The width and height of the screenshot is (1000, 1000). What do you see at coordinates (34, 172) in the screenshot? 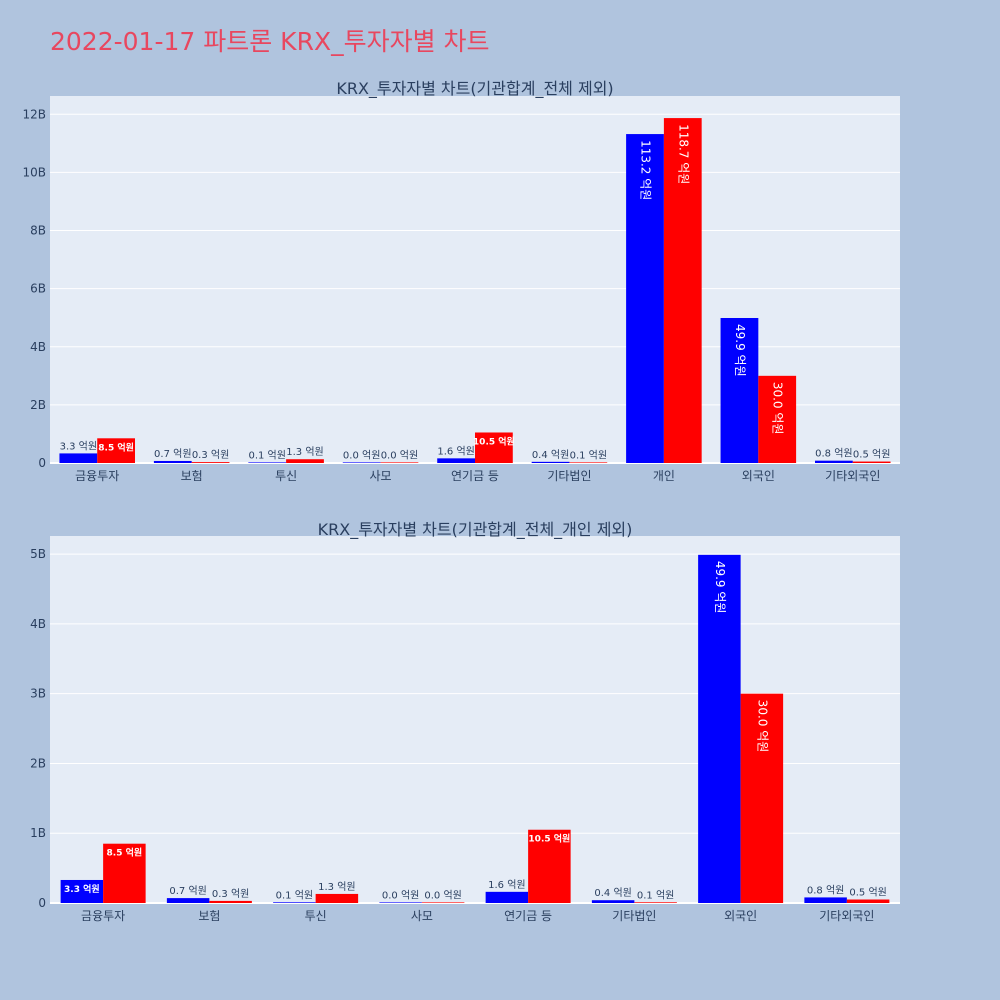
I see `y-tick-label: 10B` at bounding box center [34, 172].